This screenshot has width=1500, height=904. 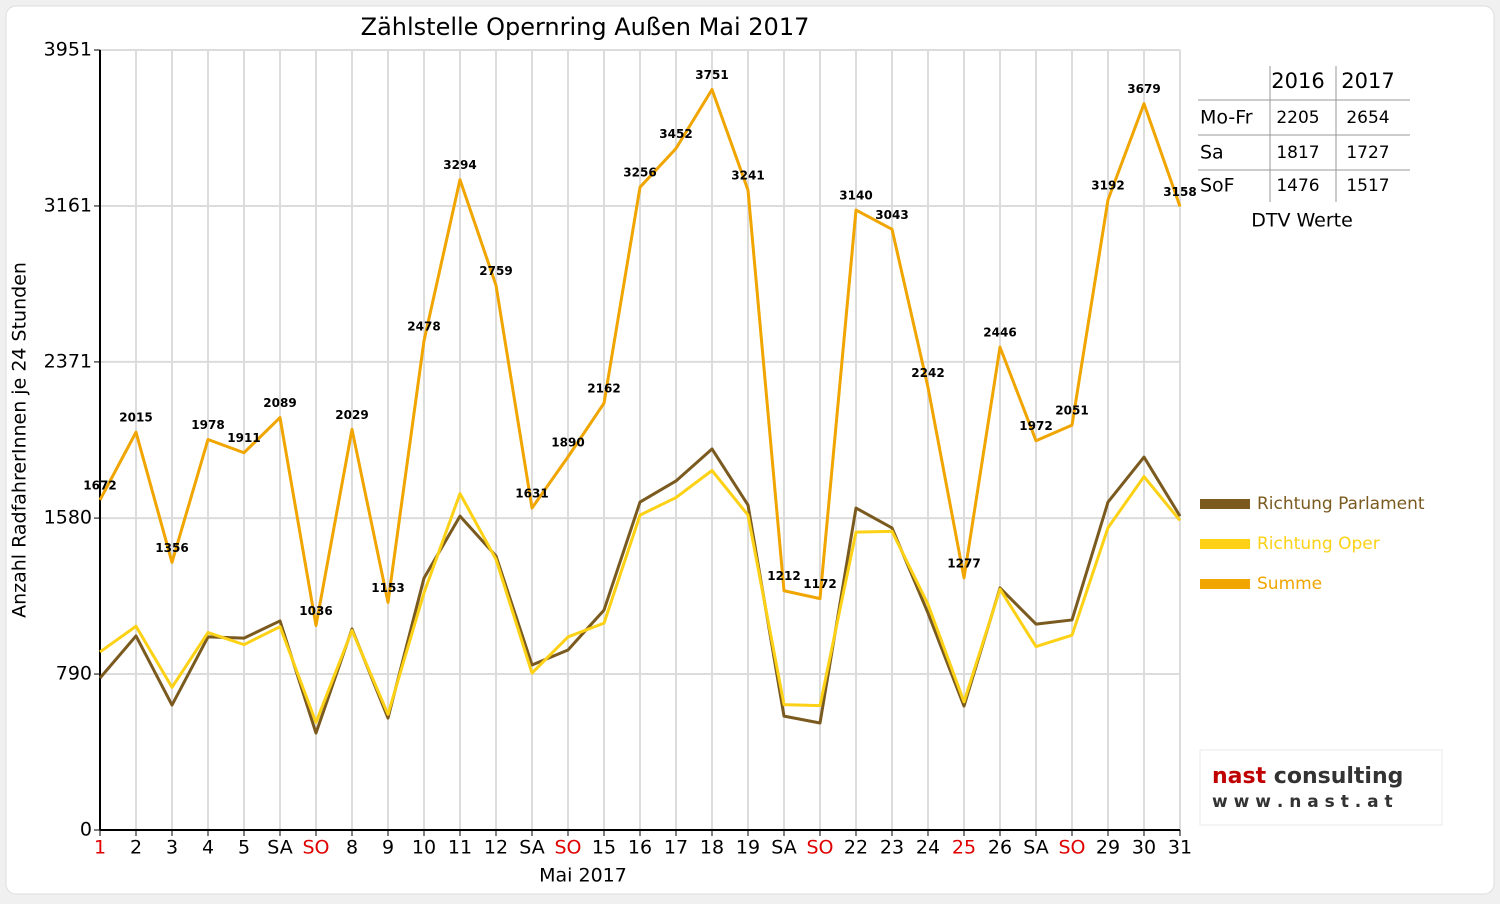 What do you see at coordinates (1071, 411) in the screenshot?
I see `data-label: 2051` at bounding box center [1071, 411].